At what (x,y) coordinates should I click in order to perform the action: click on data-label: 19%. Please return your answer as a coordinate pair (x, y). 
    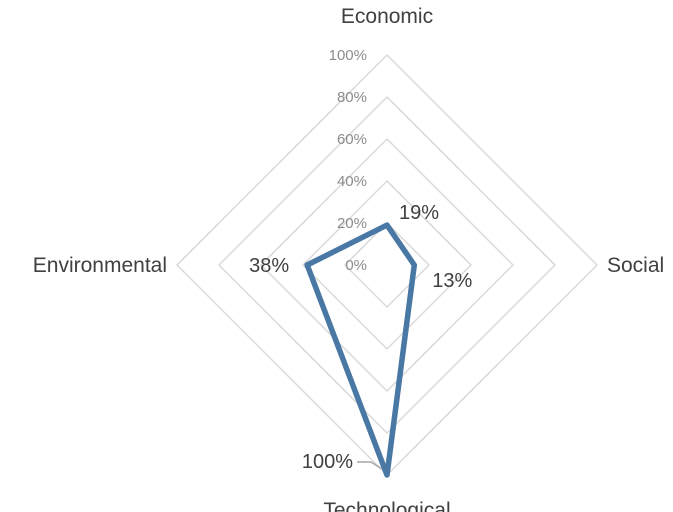
    Looking at the image, I should click on (419, 213).